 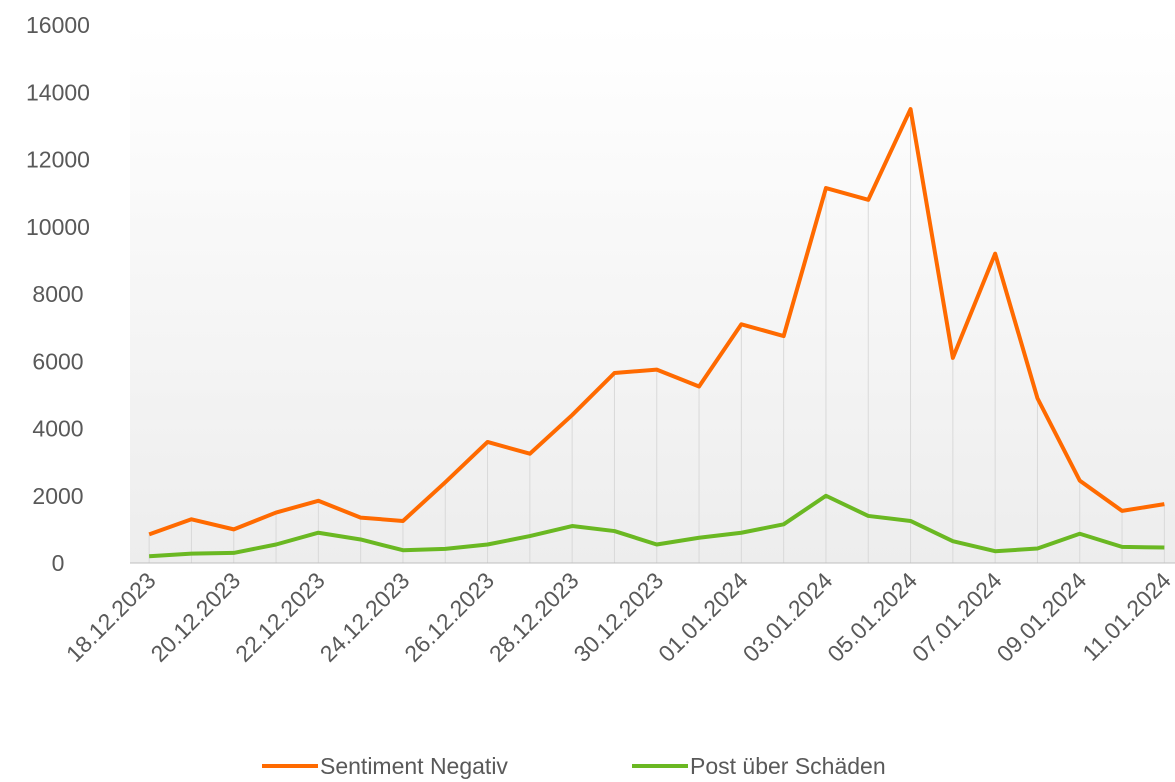 I want to click on y-tick-label: 4000, so click(x=57, y=429).